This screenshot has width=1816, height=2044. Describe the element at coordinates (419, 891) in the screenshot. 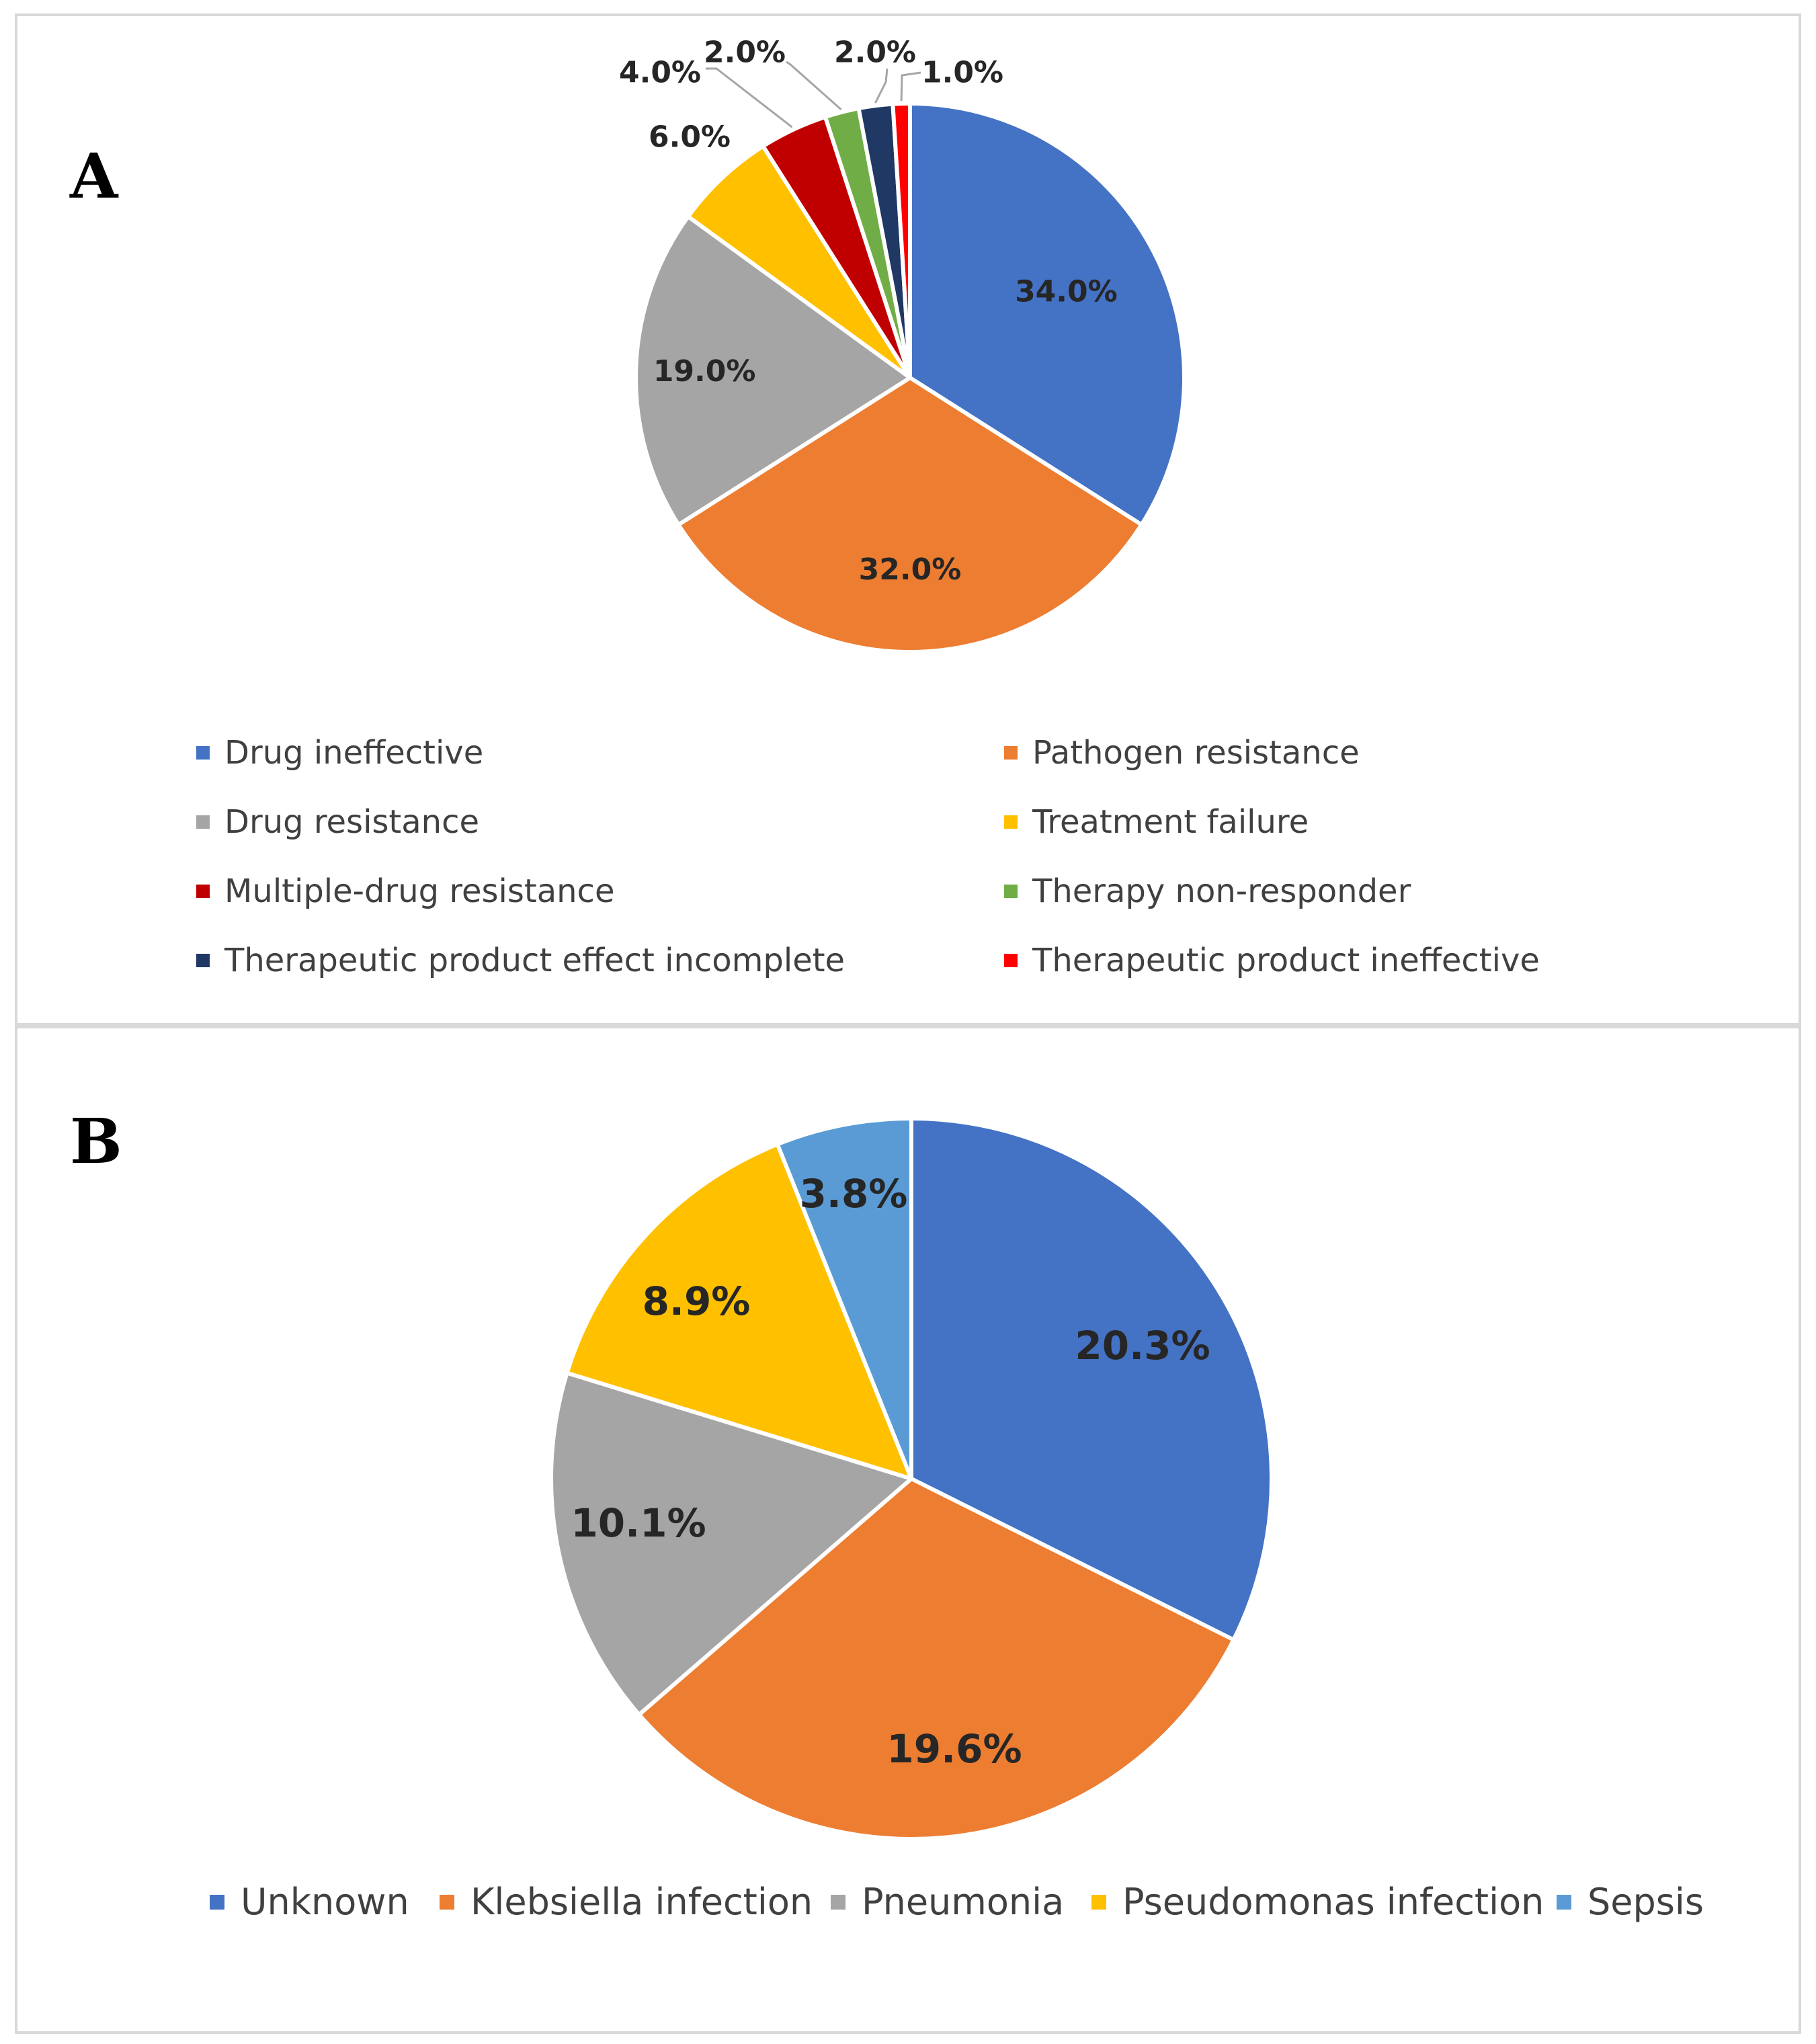

I see `legend-a-label-4: Multiple-drug resistance` at that location.